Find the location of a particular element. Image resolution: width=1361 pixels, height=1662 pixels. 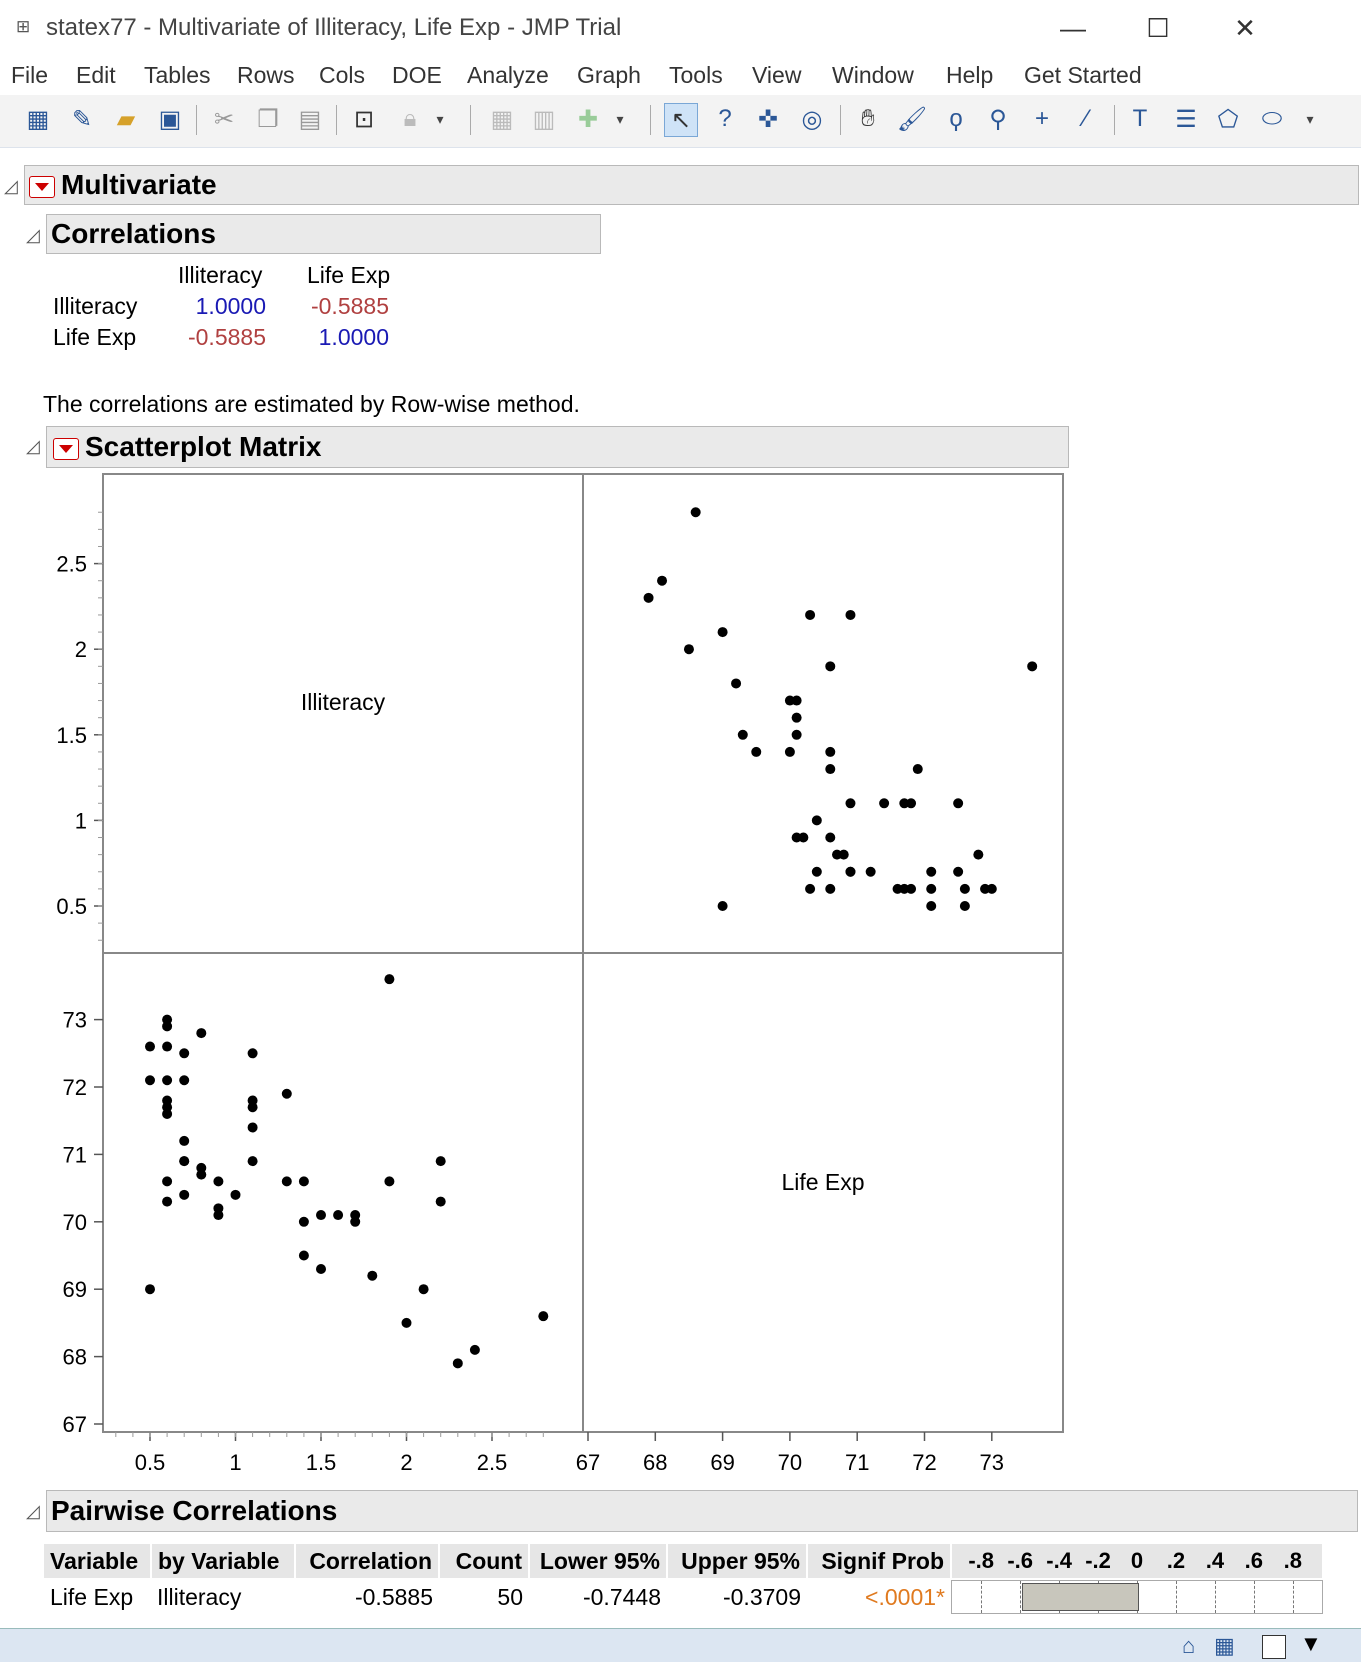

pairwise-header: Pairwise Correlations is located at coordinates (702, 1511).